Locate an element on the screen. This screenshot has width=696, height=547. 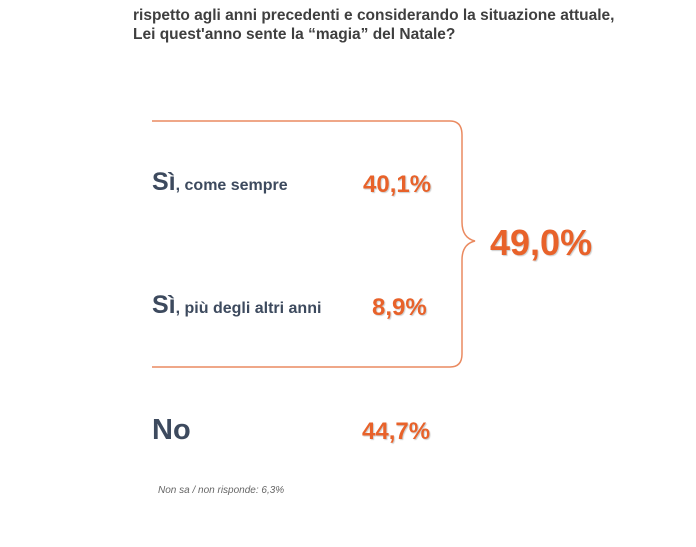
footnote: Non sa / non risponde: 6,3% is located at coordinates (221, 490).